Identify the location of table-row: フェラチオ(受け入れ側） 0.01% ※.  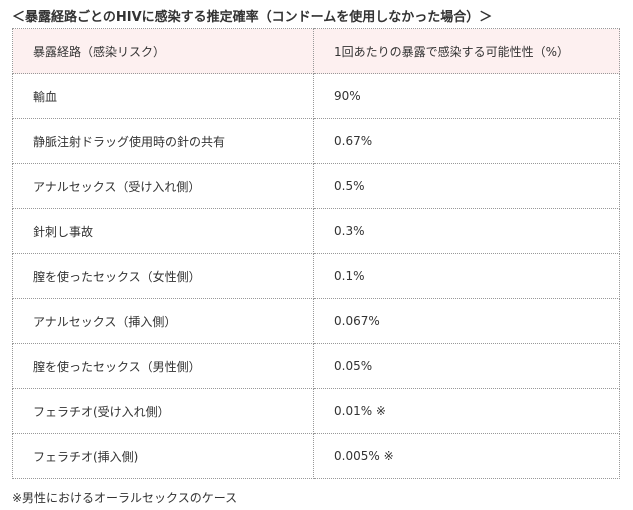
(316, 411).